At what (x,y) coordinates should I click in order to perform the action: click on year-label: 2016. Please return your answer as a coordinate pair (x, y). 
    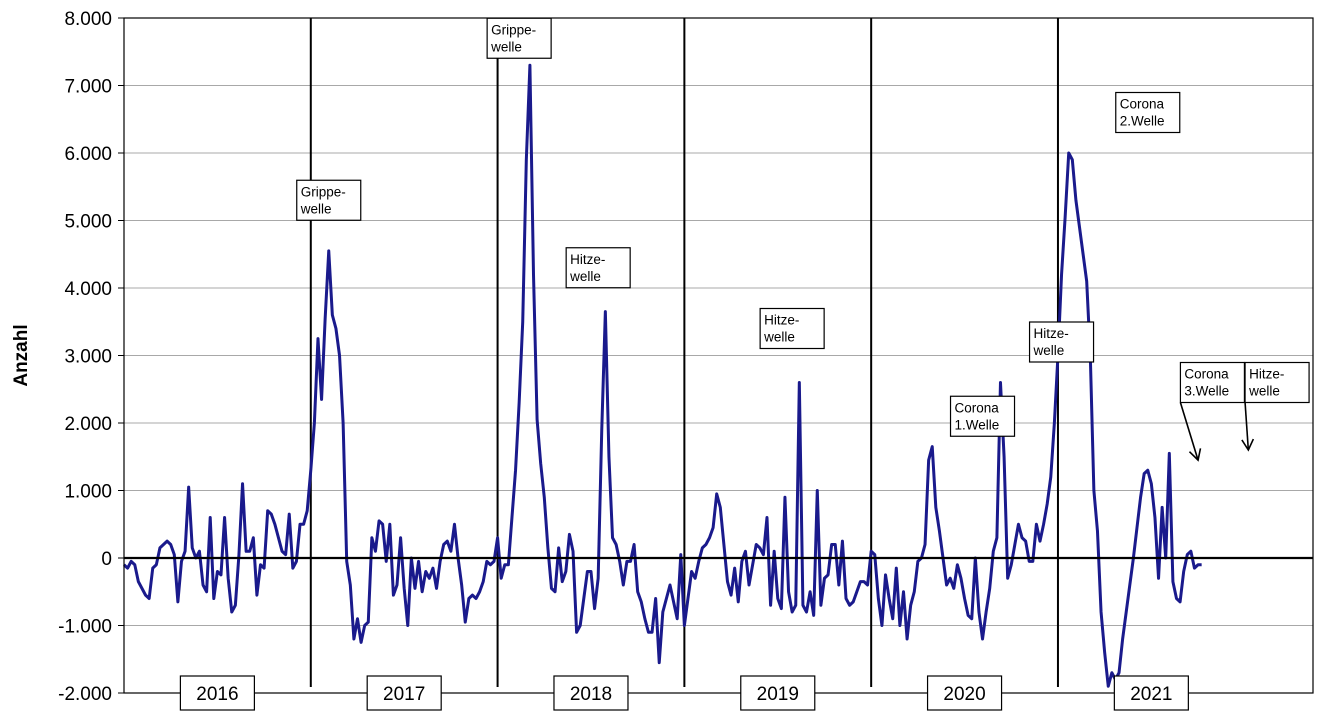
    Looking at the image, I should click on (217, 694).